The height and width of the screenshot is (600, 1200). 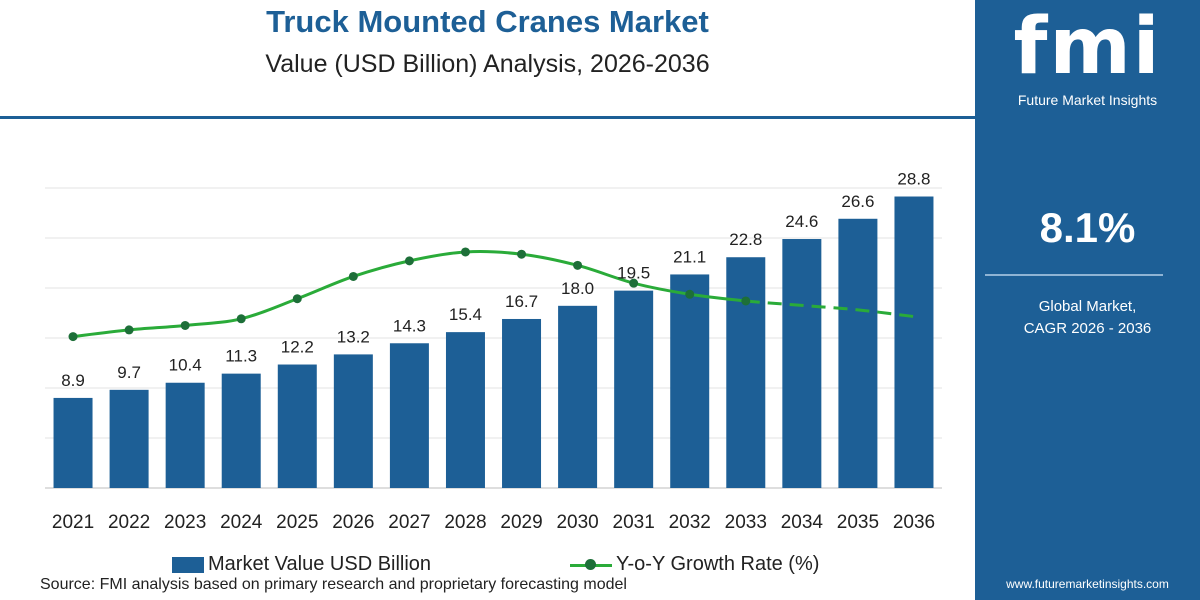 I want to click on x-tick-label: 2022, so click(x=129, y=522).